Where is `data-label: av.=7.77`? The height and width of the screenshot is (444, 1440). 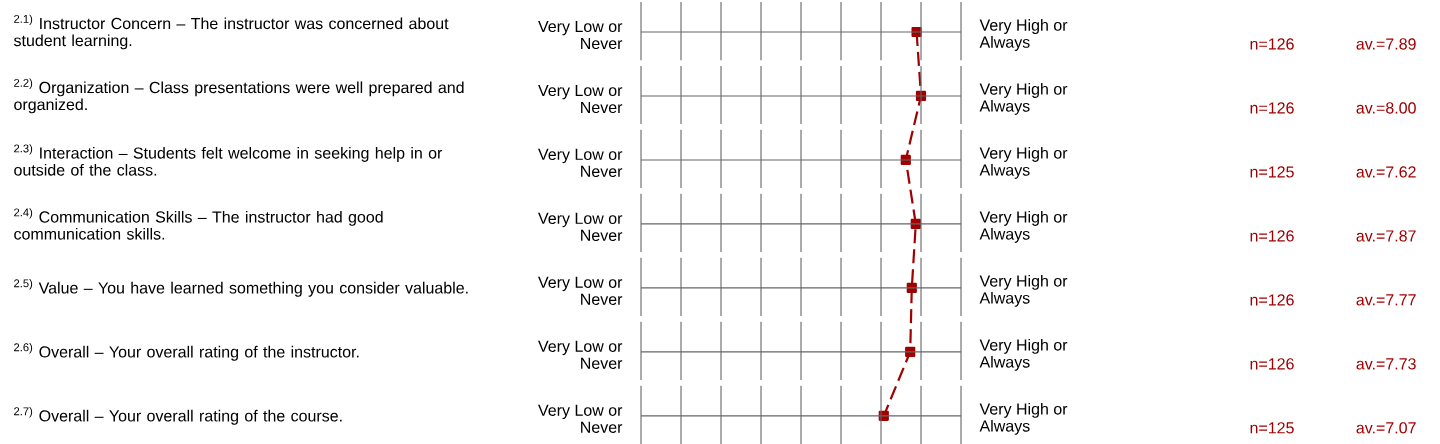
data-label: av.=7.77 is located at coordinates (1386, 300).